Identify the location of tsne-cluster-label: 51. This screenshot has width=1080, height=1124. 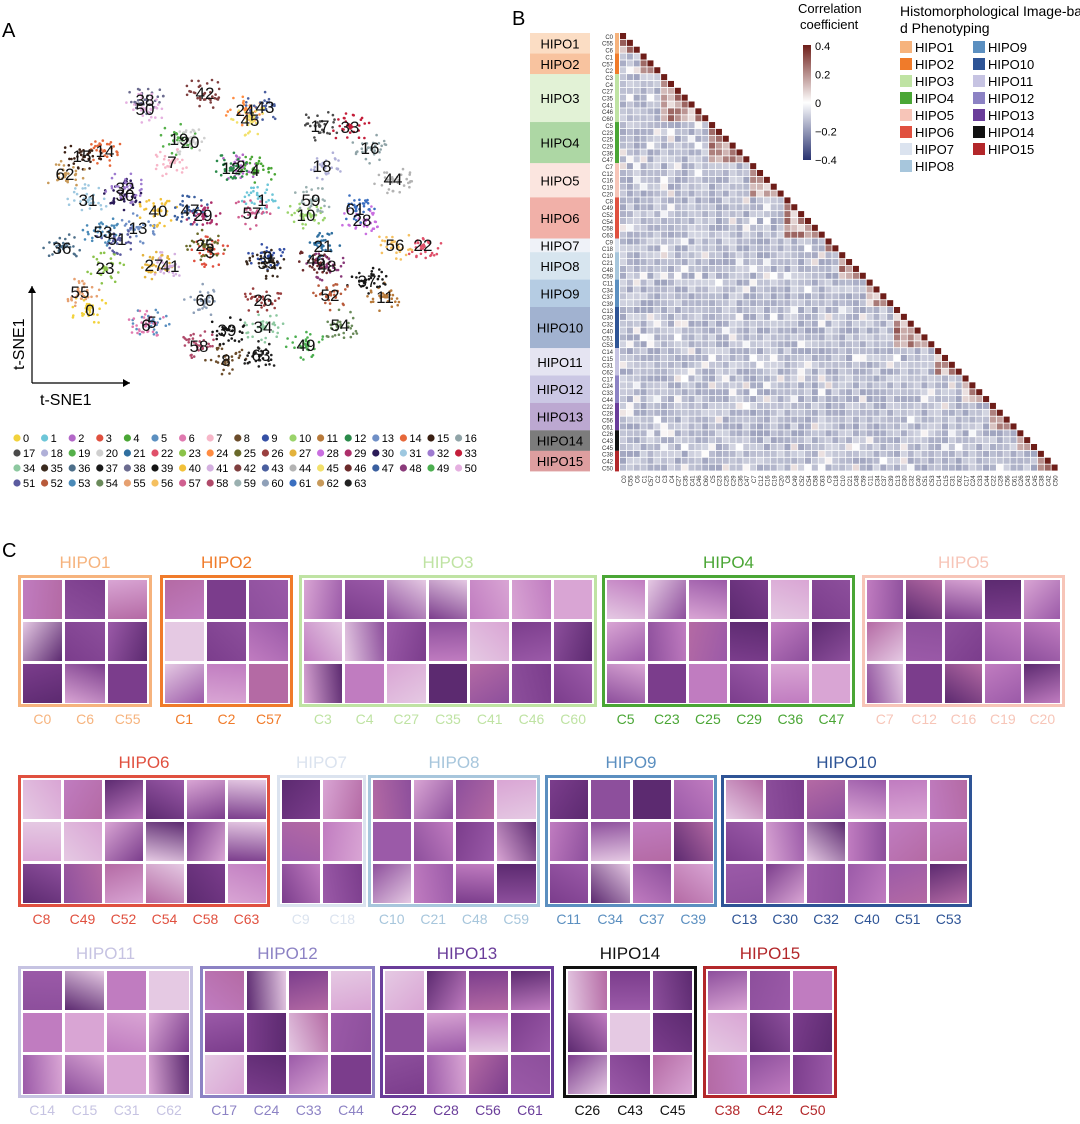
(117, 239).